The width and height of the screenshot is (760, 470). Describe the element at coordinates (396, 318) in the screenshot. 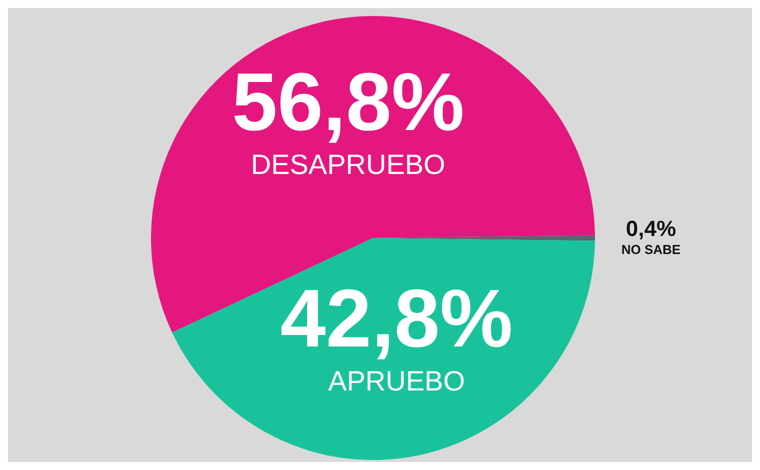

I see `data-label: 42,8%` at that location.